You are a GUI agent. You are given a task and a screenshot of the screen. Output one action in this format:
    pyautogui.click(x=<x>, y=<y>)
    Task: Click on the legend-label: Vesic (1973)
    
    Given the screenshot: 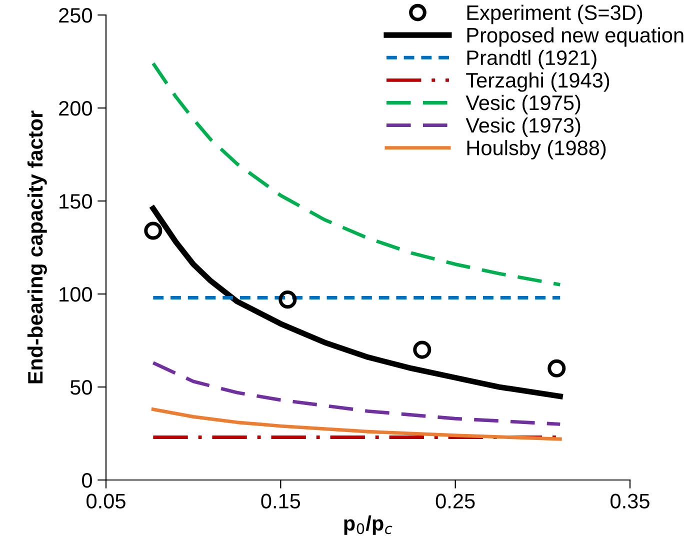 What is the action you would take?
    pyautogui.click(x=523, y=127)
    